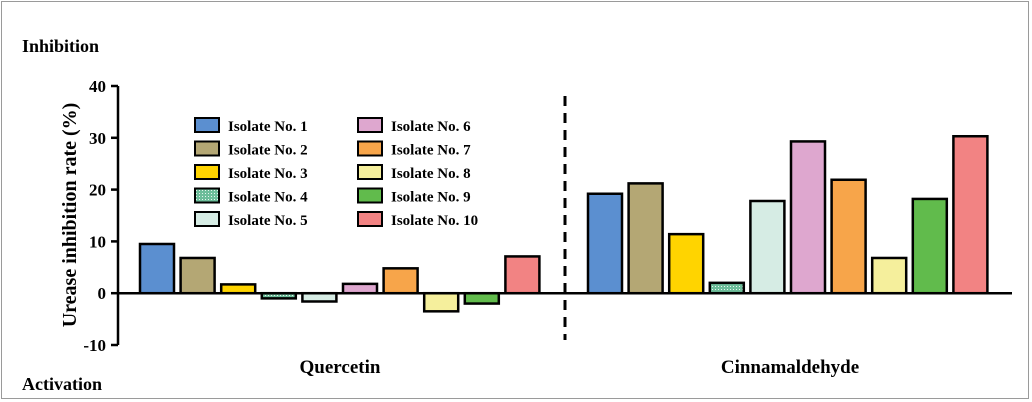  What do you see at coordinates (268, 151) in the screenshot?
I see `legend-label: Isolate No. 2` at bounding box center [268, 151].